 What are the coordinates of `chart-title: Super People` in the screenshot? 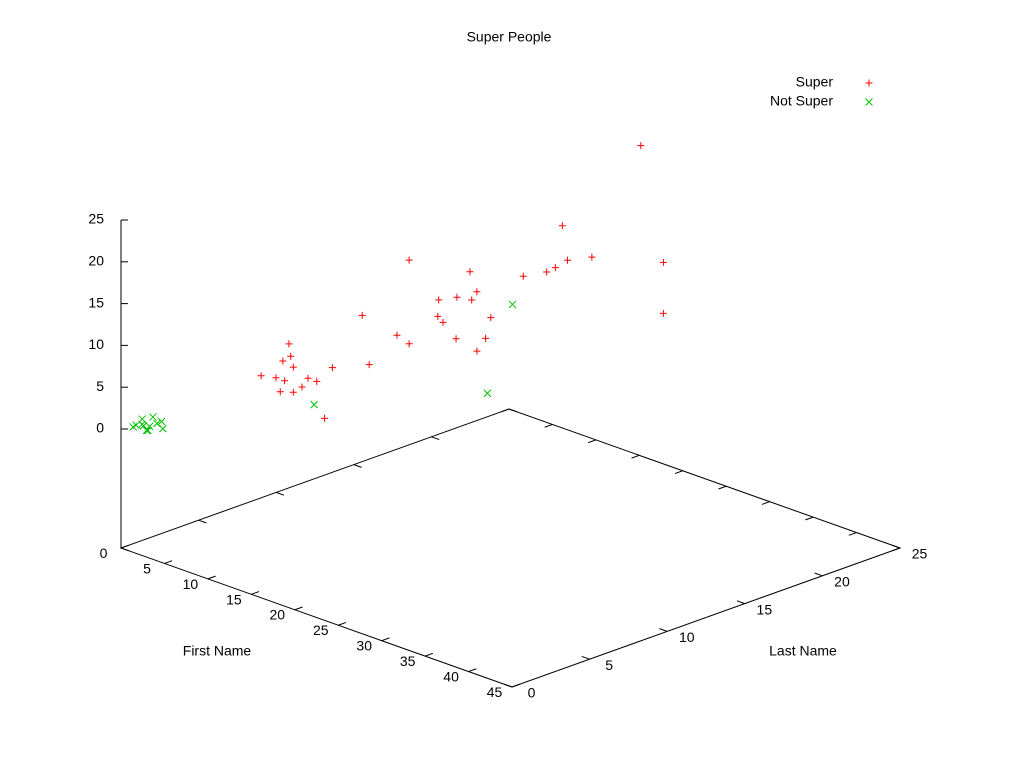 It's located at (509, 37).